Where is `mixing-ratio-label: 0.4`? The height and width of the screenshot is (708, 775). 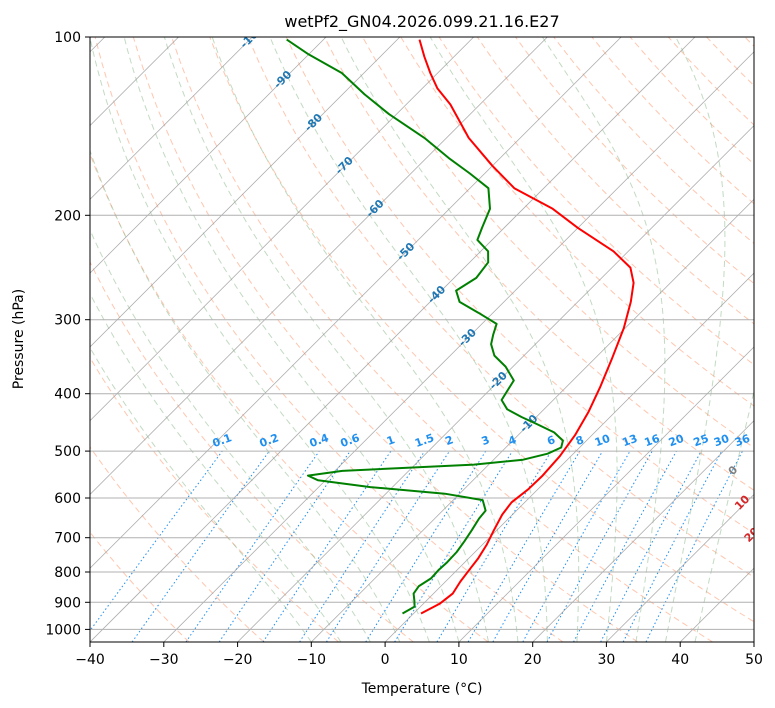 mixing-ratio-label: 0.4 is located at coordinates (319, 440).